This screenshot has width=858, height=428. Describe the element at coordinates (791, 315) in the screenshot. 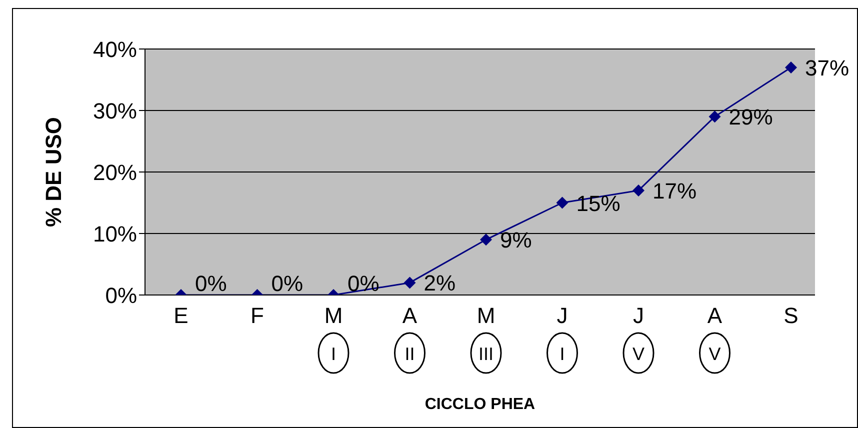

I see `x-tick-label: S` at that location.